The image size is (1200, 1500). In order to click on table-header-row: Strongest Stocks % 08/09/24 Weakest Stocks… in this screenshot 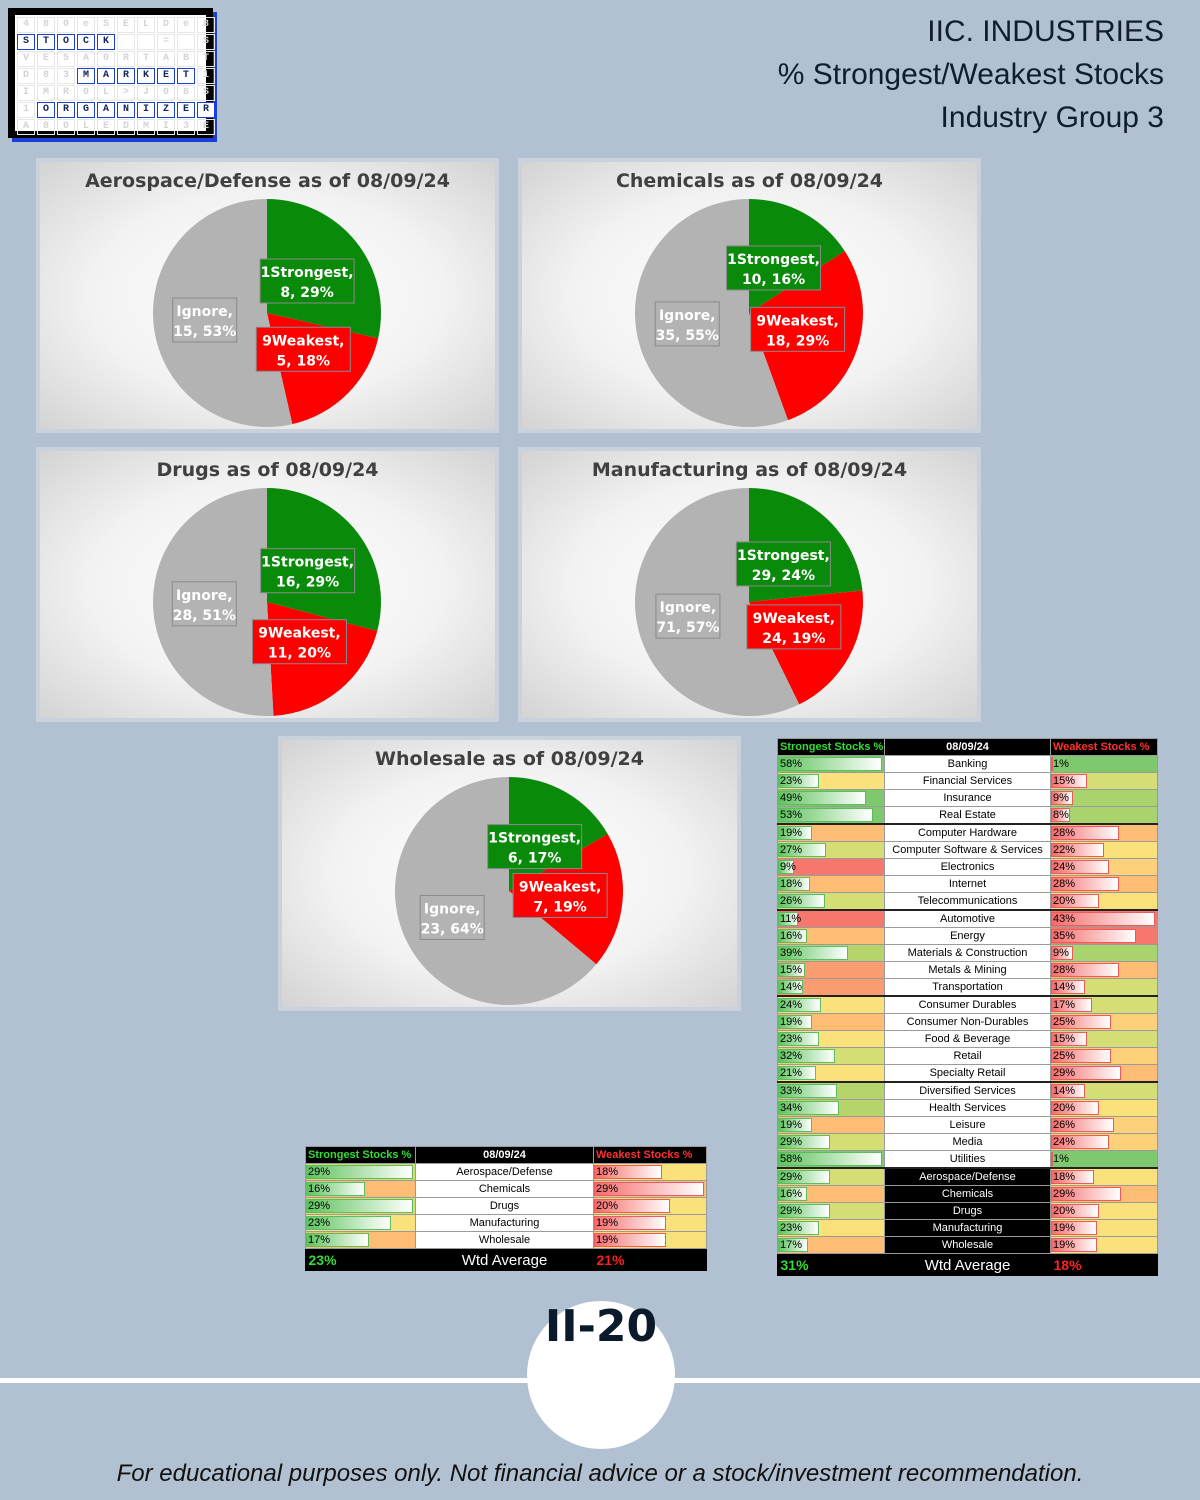, I will do `click(506, 1155)`.